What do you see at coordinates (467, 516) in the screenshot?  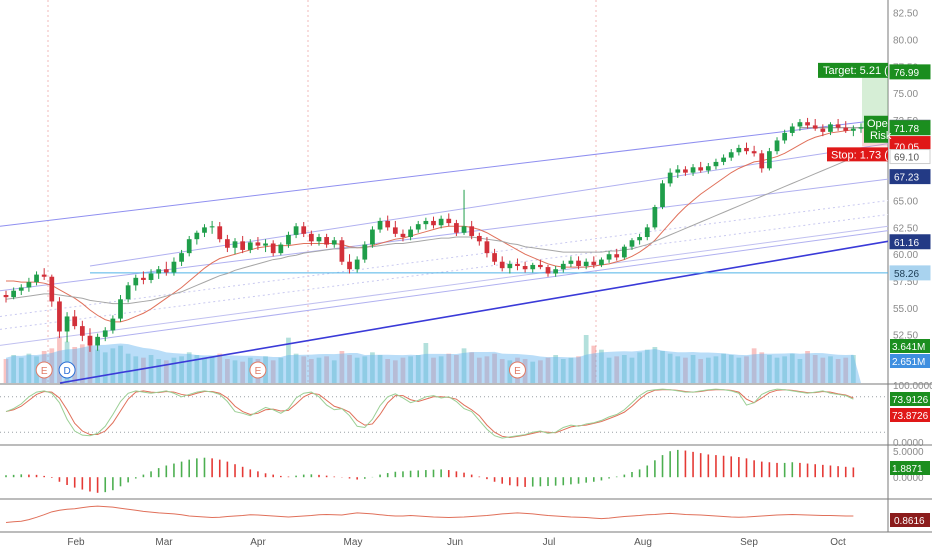 I see `oscillator-pane: 0.8616` at bounding box center [467, 516].